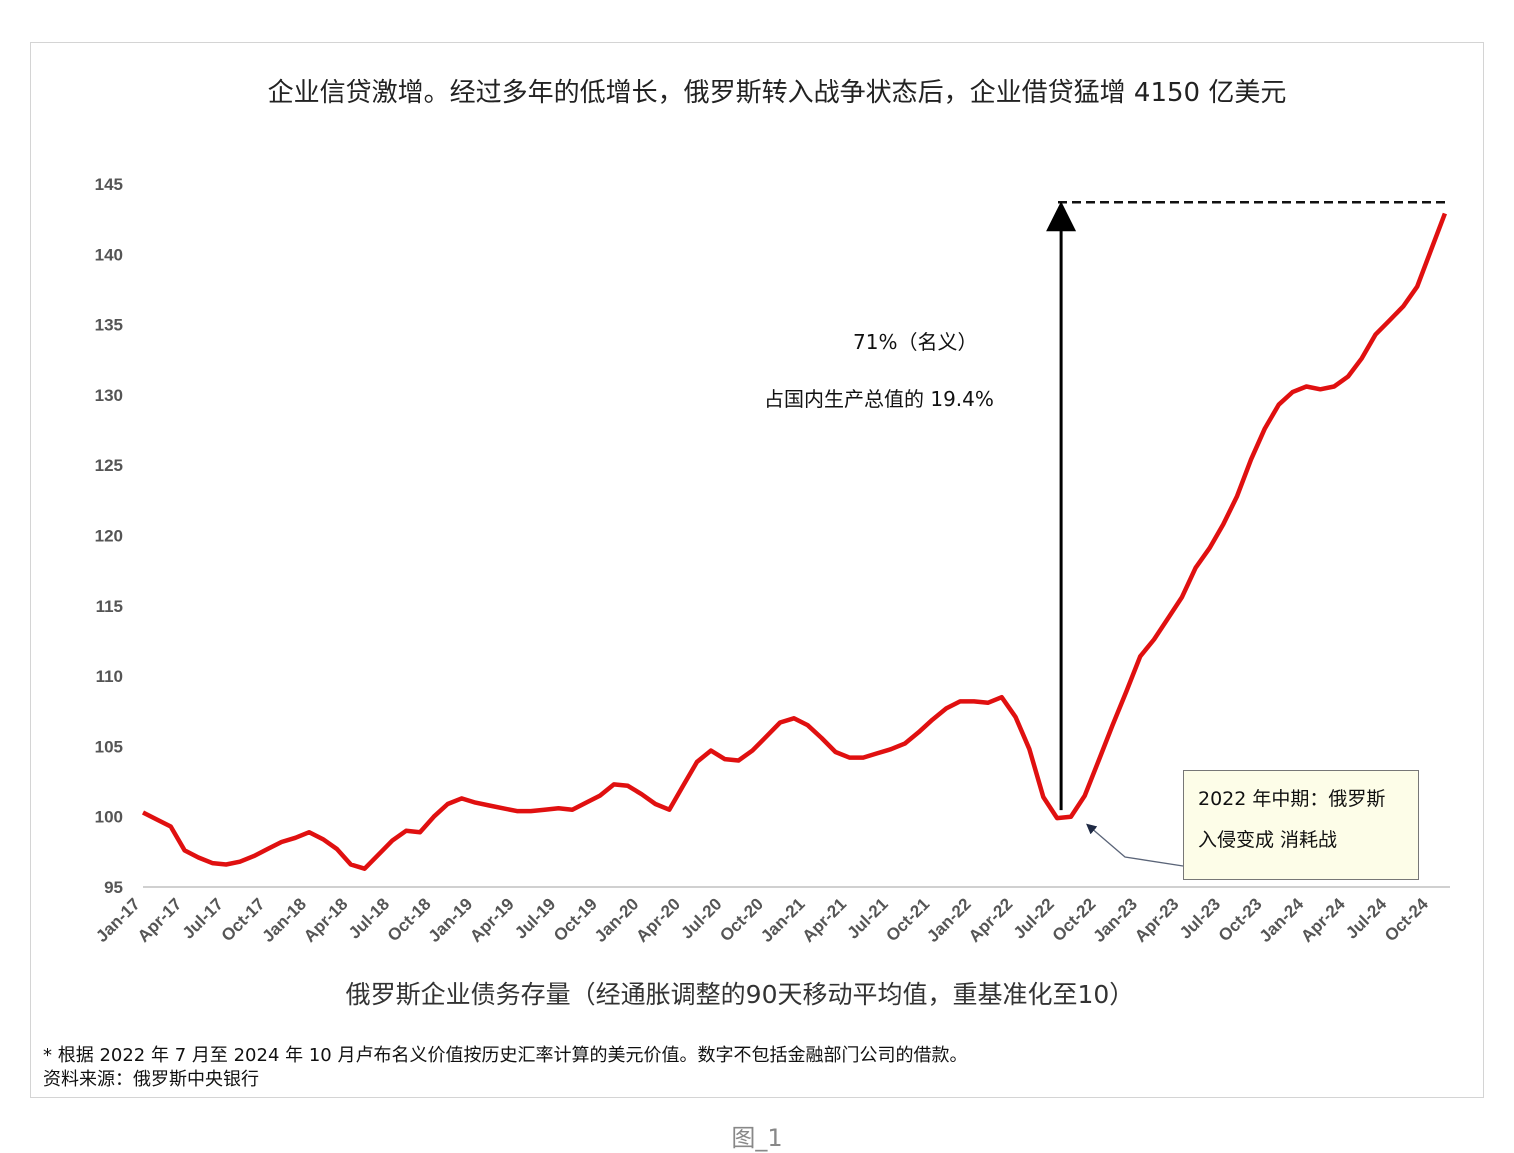 This screenshot has width=1514, height=1153. Describe the element at coordinates (109, 676) in the screenshot. I see `y-tick-label: 110` at that location.